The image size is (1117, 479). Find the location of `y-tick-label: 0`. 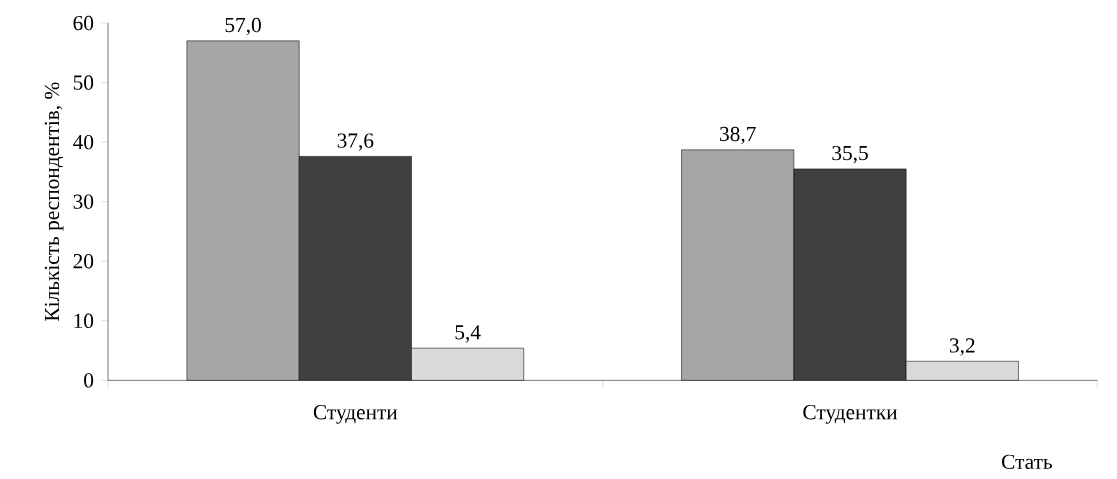

y-tick-label: 0 is located at coordinates (89, 380).